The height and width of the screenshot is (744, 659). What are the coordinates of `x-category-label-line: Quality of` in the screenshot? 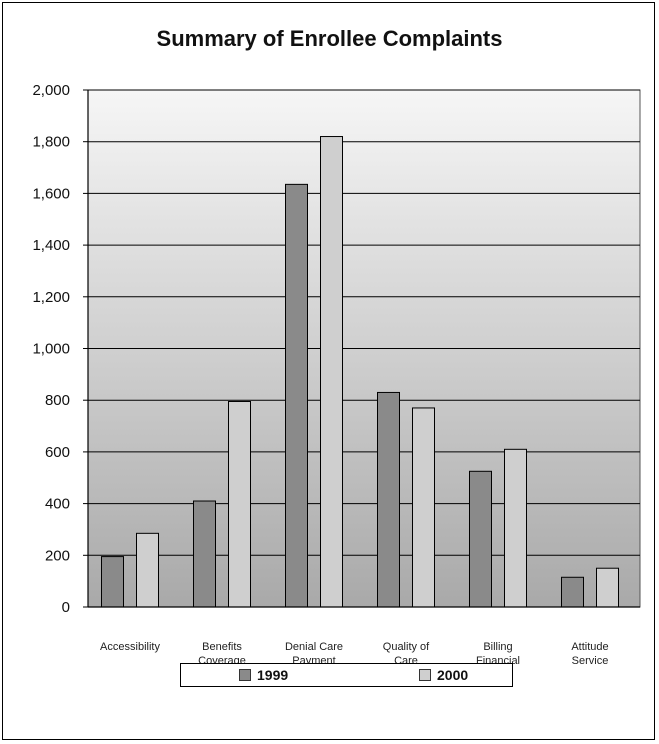 It's located at (406, 647).